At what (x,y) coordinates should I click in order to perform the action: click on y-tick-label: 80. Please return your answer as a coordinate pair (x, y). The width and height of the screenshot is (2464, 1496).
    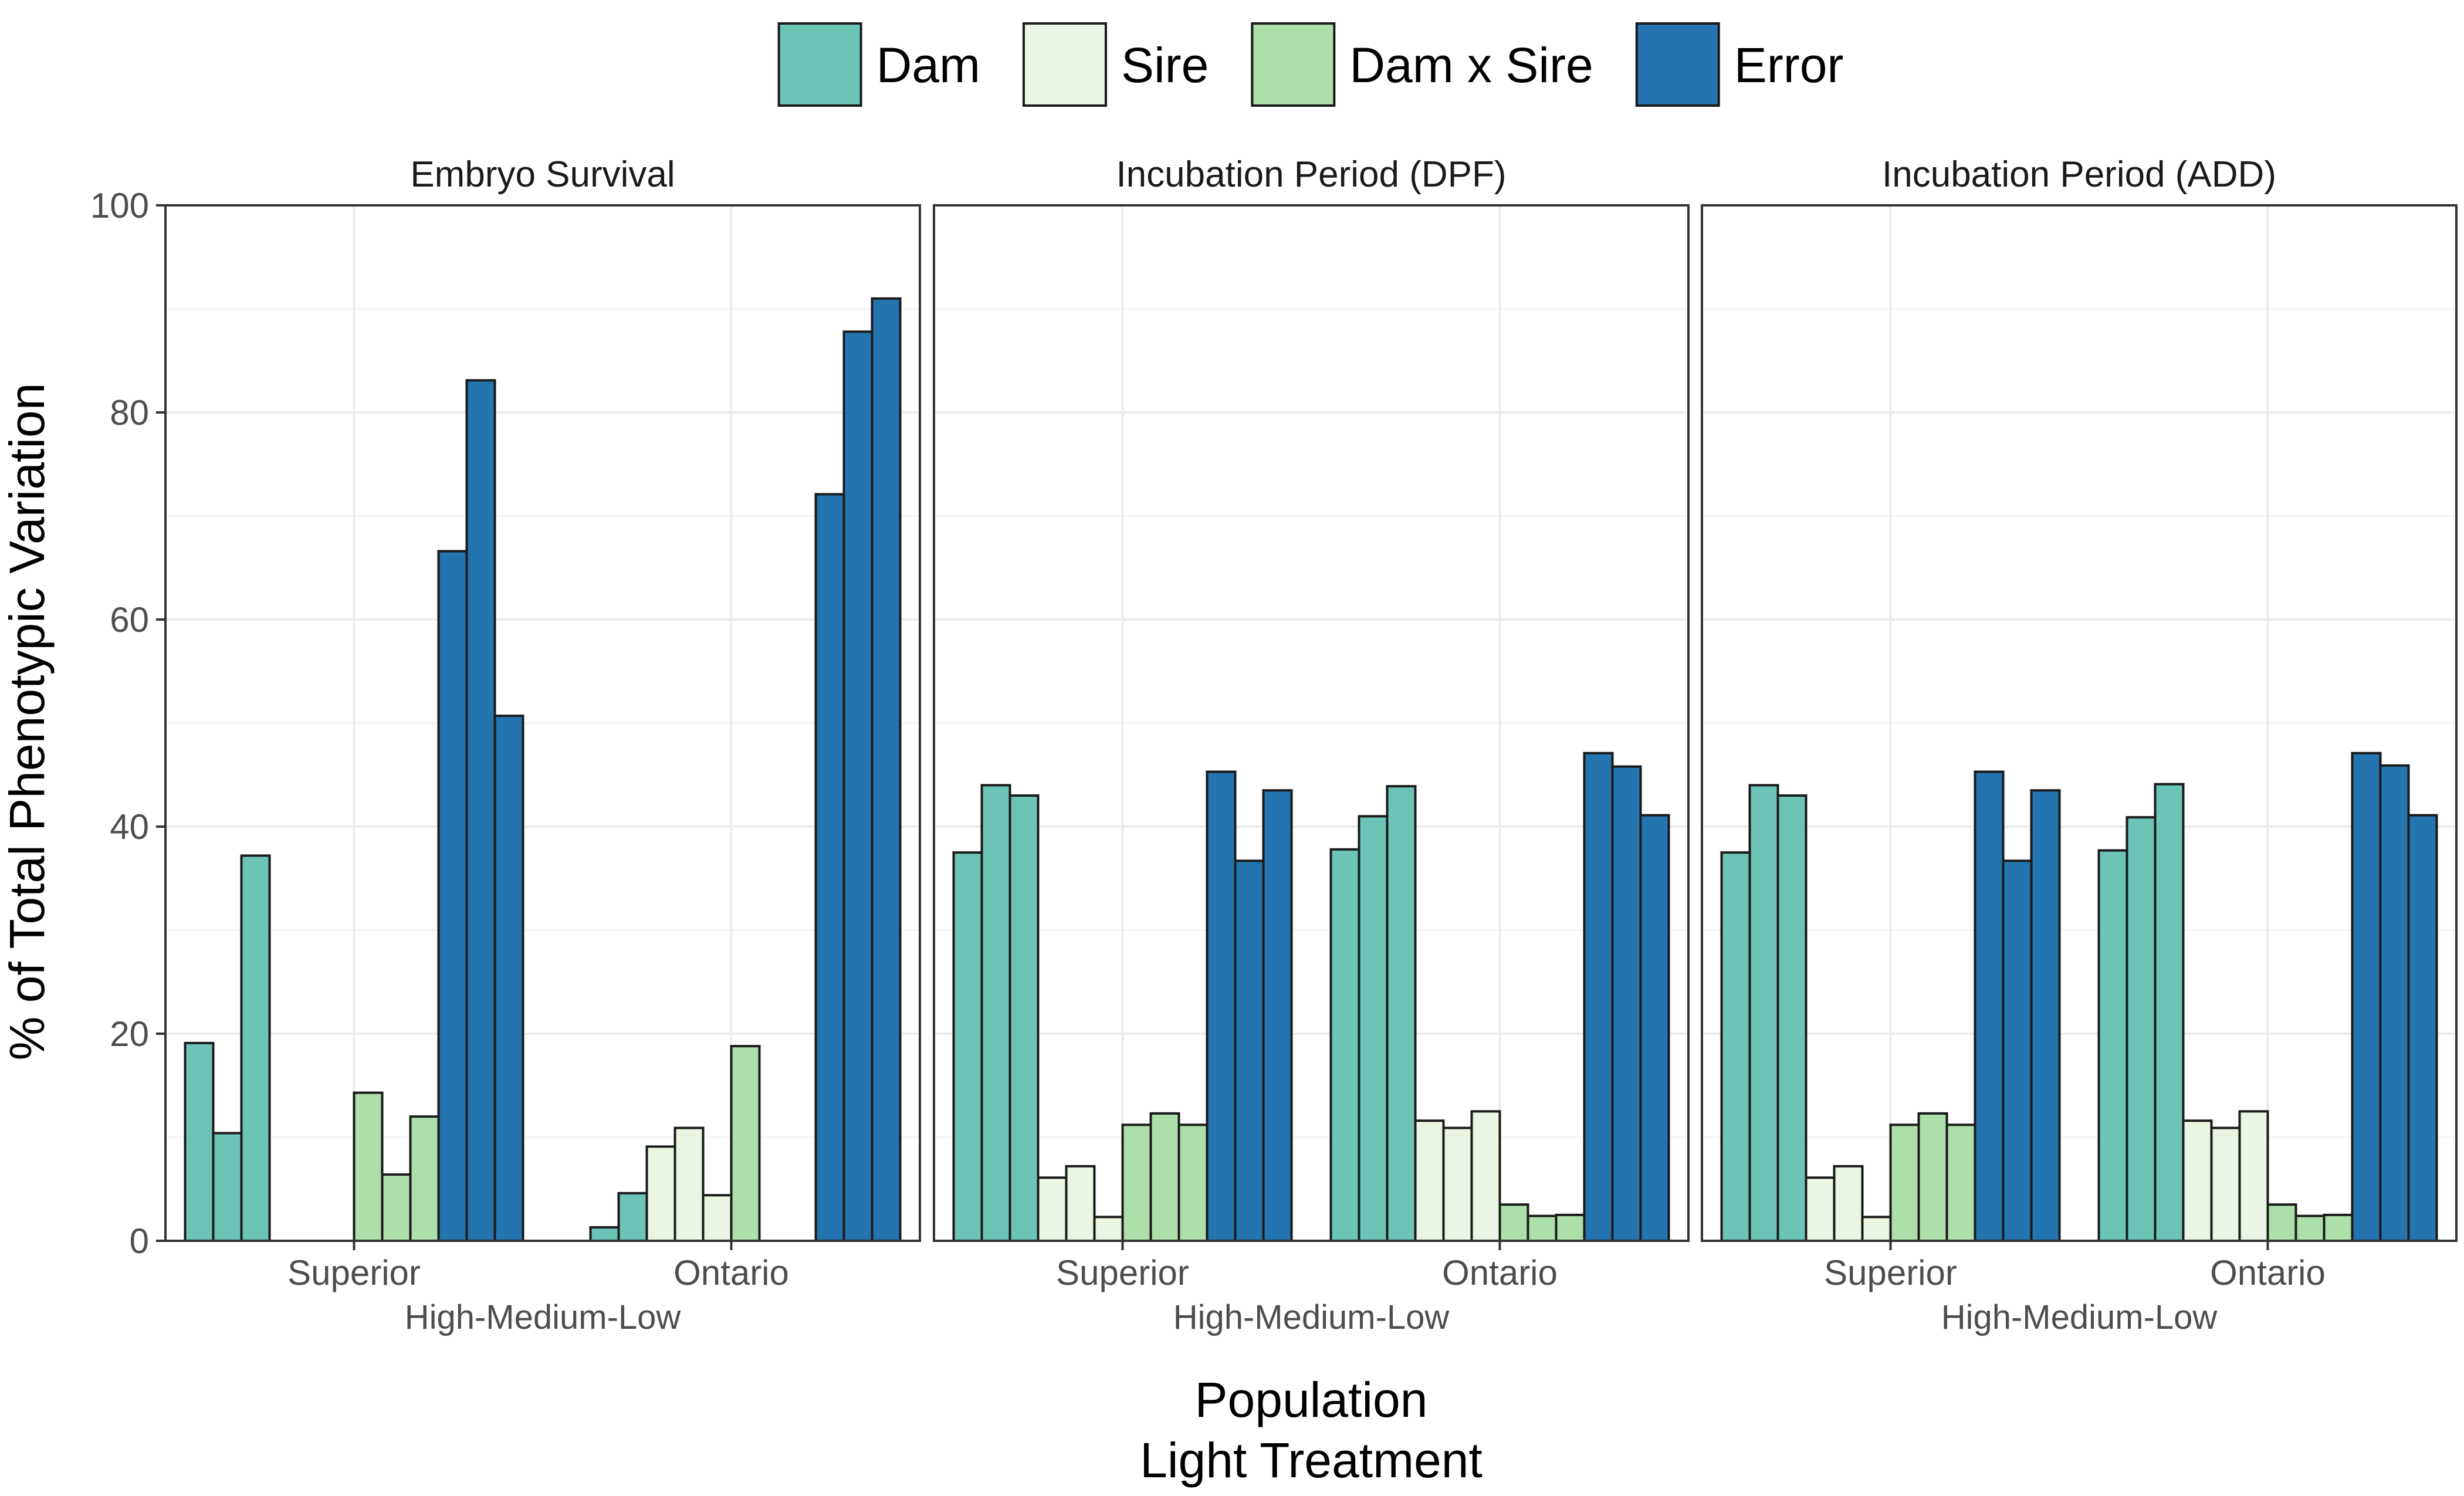
    Looking at the image, I should click on (129, 412).